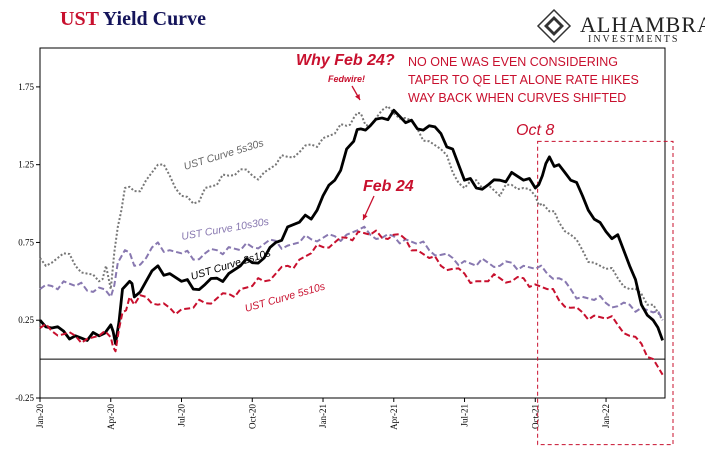  I want to click on x-tick-label: Oct-20, so click(252, 416).